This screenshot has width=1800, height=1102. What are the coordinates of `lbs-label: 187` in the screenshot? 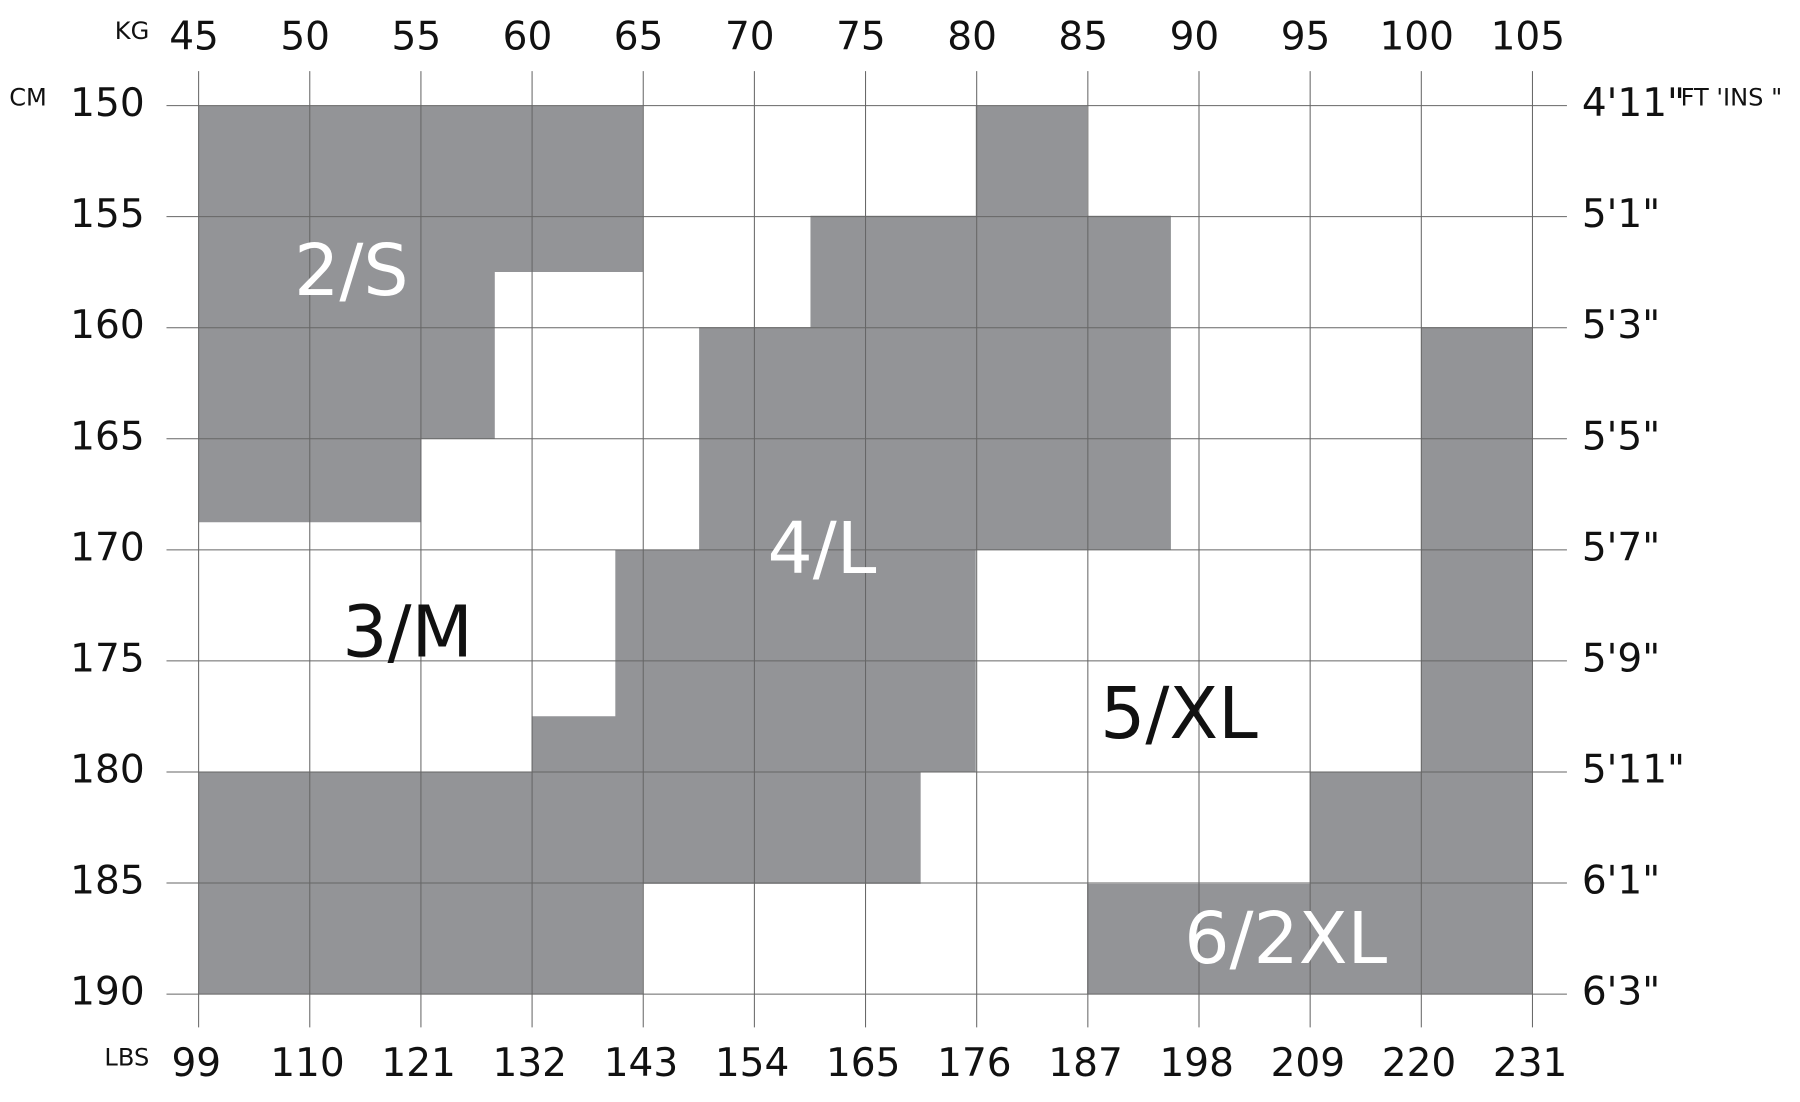 It's located at (1085, 1063).